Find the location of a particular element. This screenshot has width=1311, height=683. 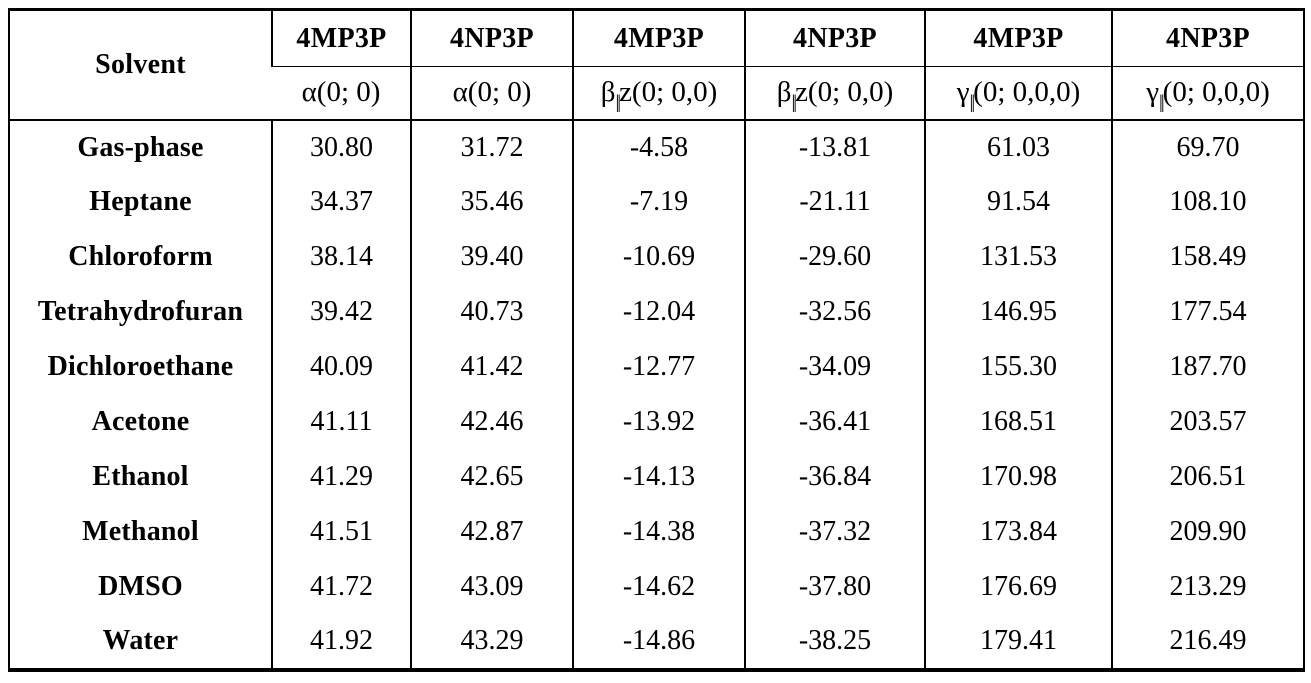

table-cell: 43.09 is located at coordinates (491, 587).